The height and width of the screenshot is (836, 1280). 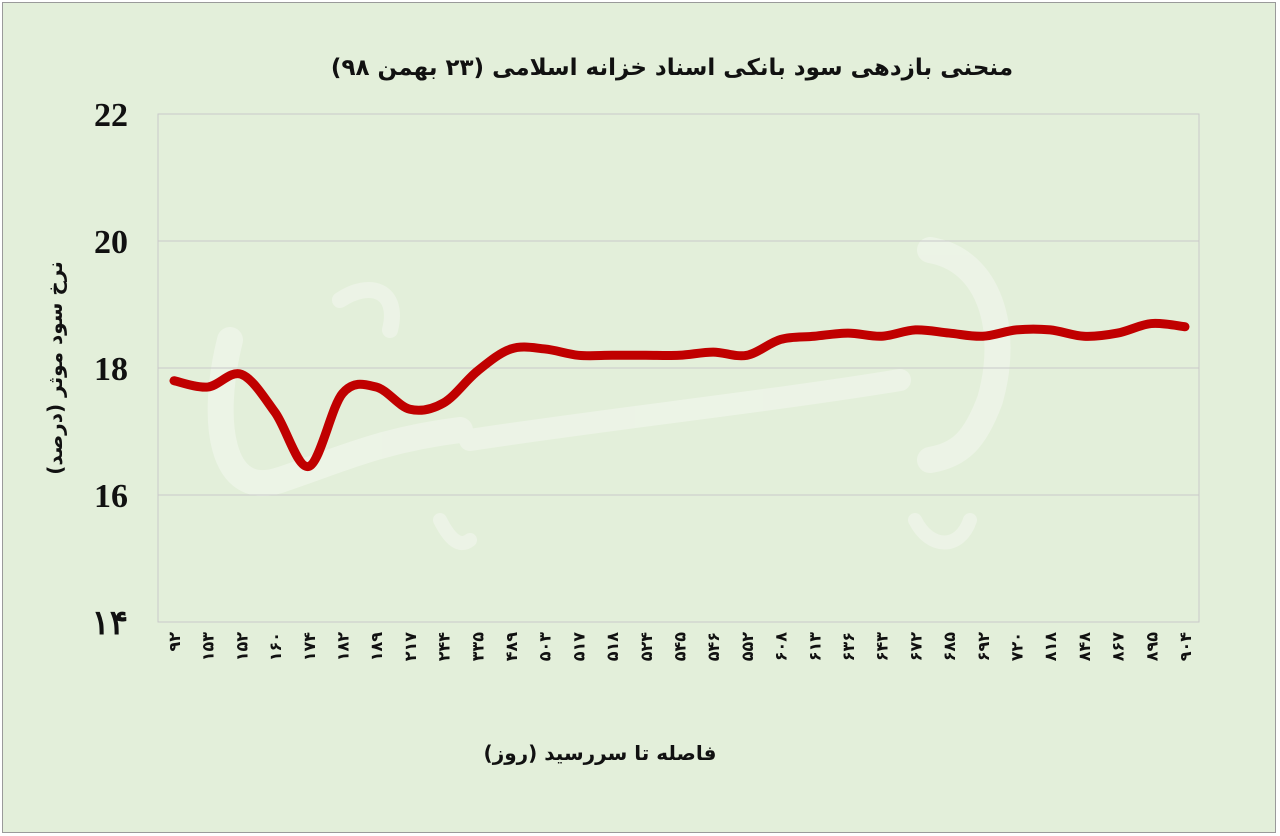 I want to click on x-tick-label: ۱۵۲, so click(x=241, y=647).